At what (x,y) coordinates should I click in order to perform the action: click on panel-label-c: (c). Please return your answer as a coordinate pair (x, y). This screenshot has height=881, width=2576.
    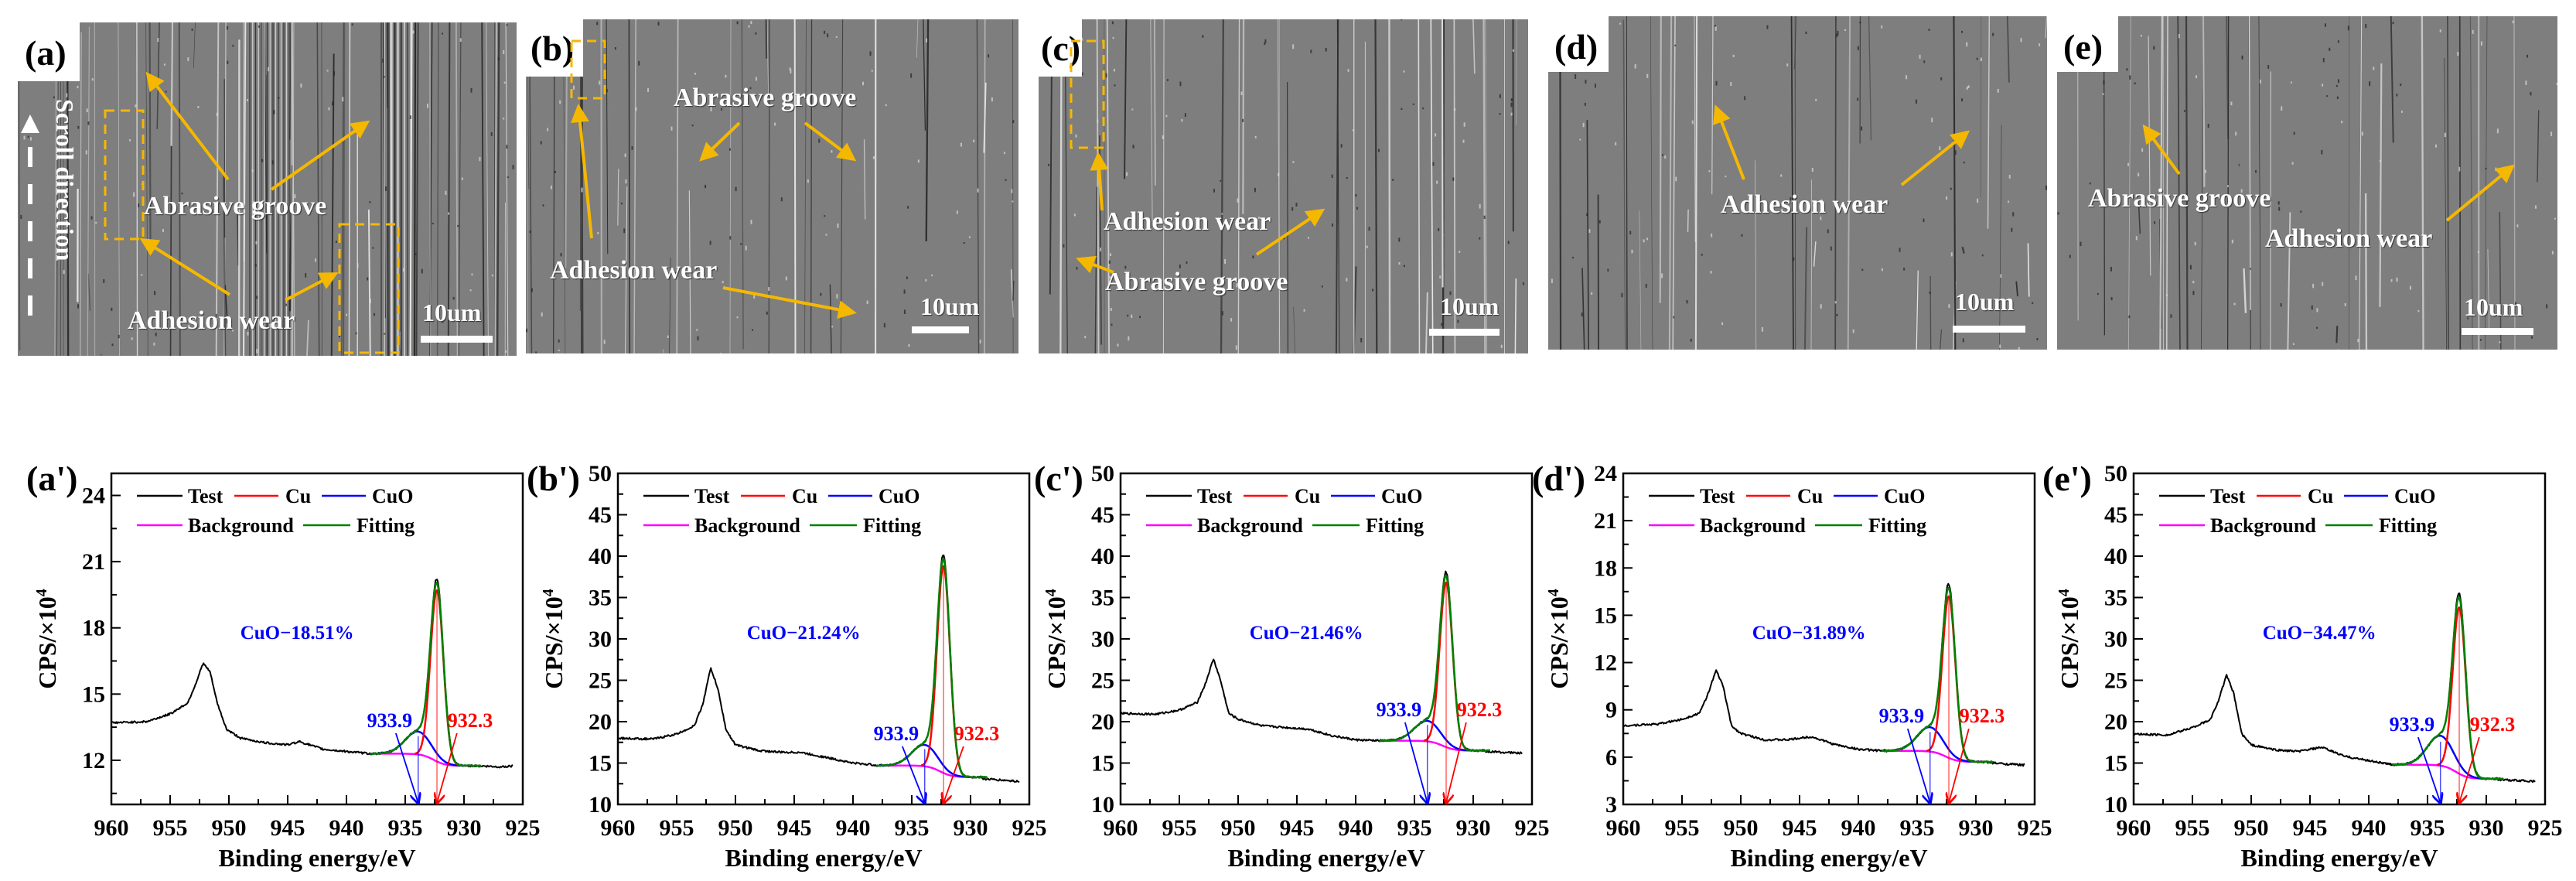
    Looking at the image, I should click on (1061, 48).